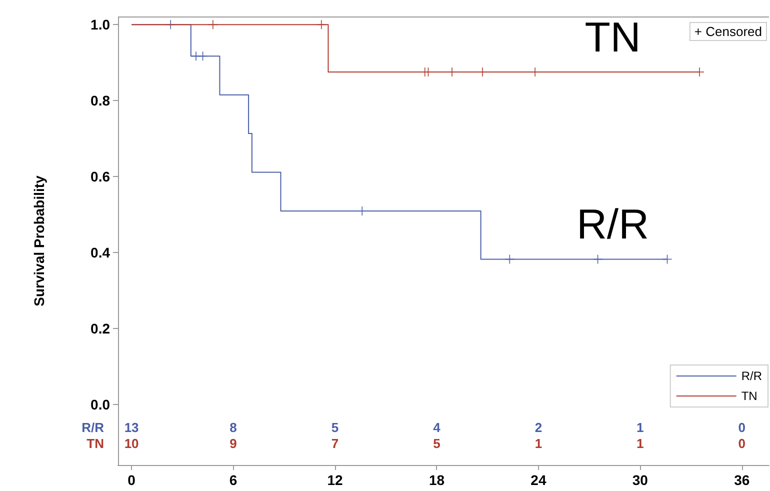 Image resolution: width=770 pixels, height=491 pixels. What do you see at coordinates (436, 480) in the screenshot?
I see `x-tick-label: 18` at bounding box center [436, 480].